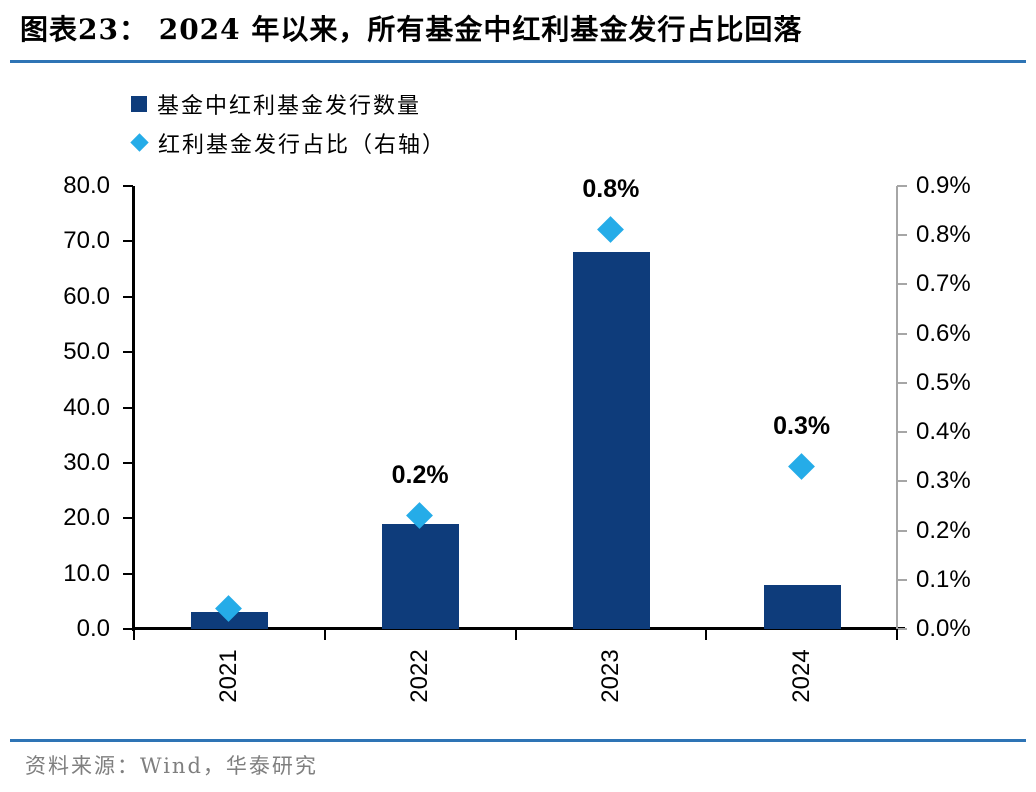 The image size is (1036, 792). I want to click on right-axis-tick-label: 0.3%, so click(943, 481).